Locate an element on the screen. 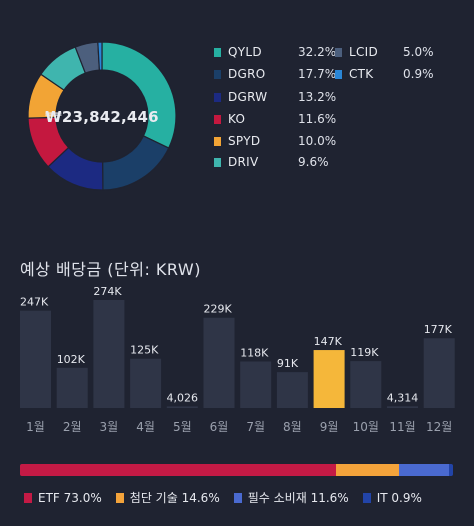  category-percent: 73.0% is located at coordinates (82, 497).